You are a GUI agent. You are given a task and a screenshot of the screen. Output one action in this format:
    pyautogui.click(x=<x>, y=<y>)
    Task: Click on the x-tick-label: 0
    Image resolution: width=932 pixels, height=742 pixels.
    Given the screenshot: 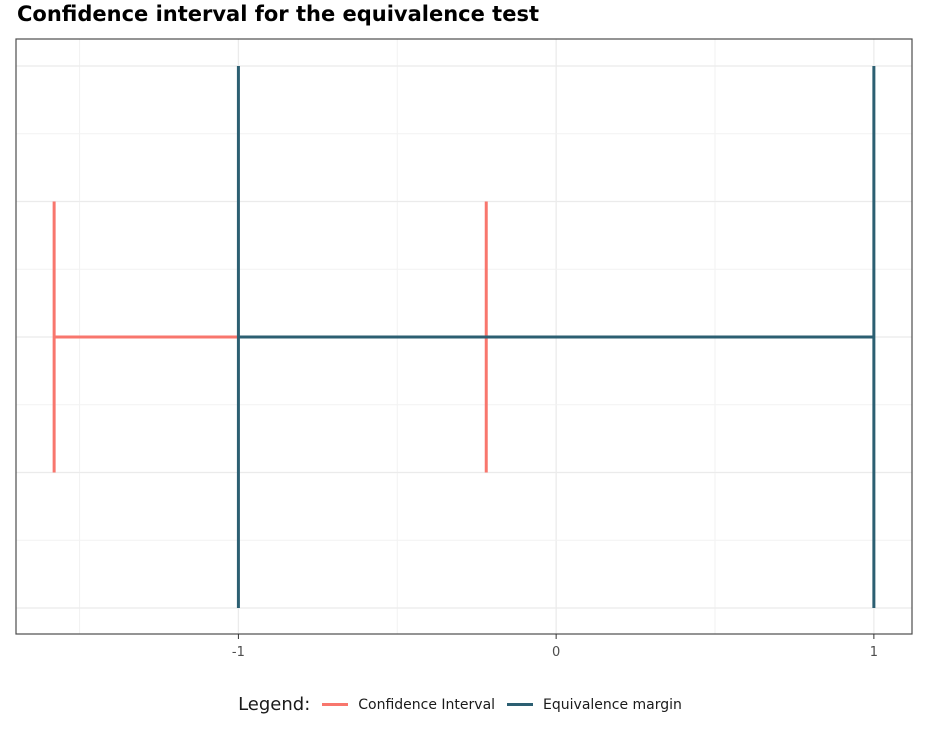 What is the action you would take?
    pyautogui.click(x=556, y=652)
    